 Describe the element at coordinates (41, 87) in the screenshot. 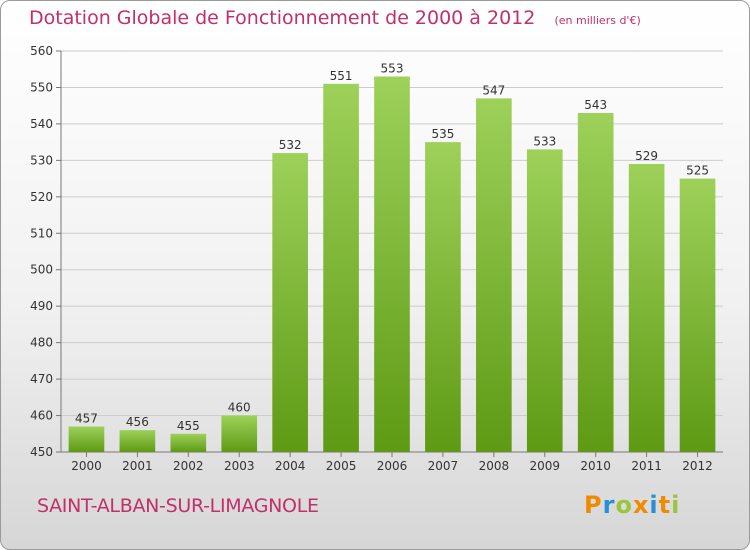

I see `y-tick-label: 550` at that location.